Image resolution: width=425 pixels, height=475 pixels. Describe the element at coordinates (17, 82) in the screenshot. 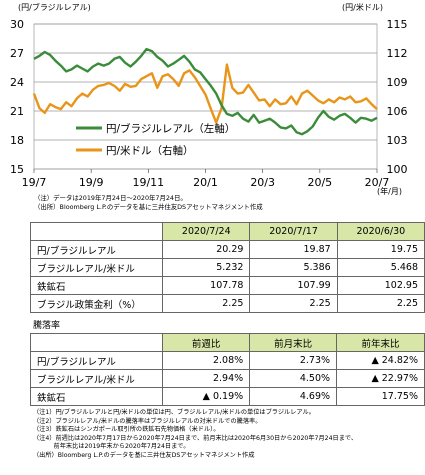

I see `left-tick-label: 24` at that location.